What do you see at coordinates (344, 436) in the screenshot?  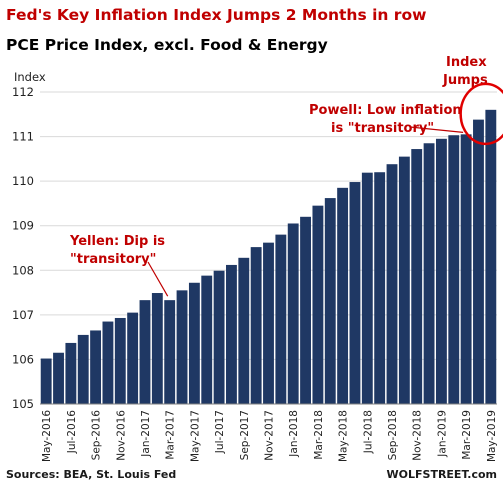 I see `x-tick-label: May-2018` at bounding box center [344, 436].